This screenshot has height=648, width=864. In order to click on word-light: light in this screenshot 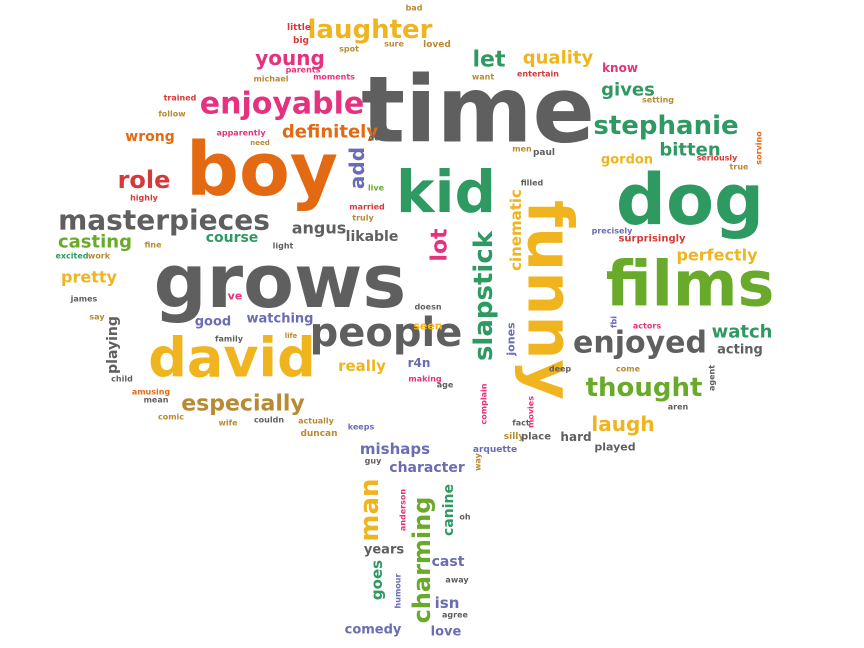, I will do `click(283, 246)`.